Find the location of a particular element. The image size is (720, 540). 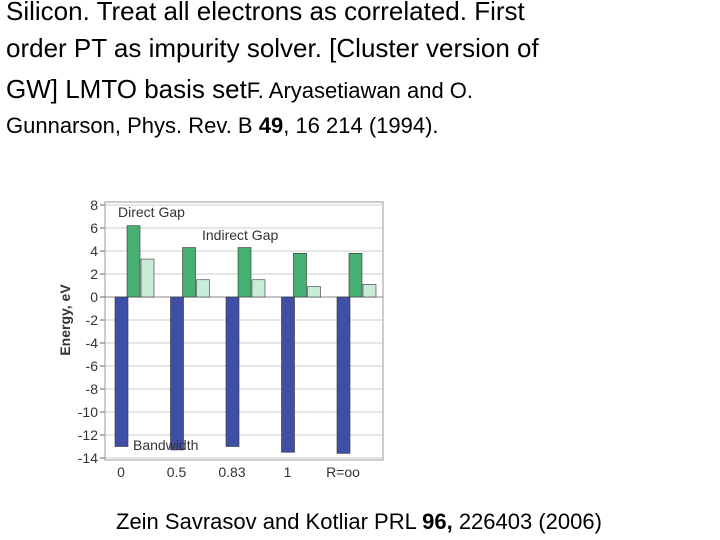

series-label: Indirect Gap is located at coordinates (240, 235).